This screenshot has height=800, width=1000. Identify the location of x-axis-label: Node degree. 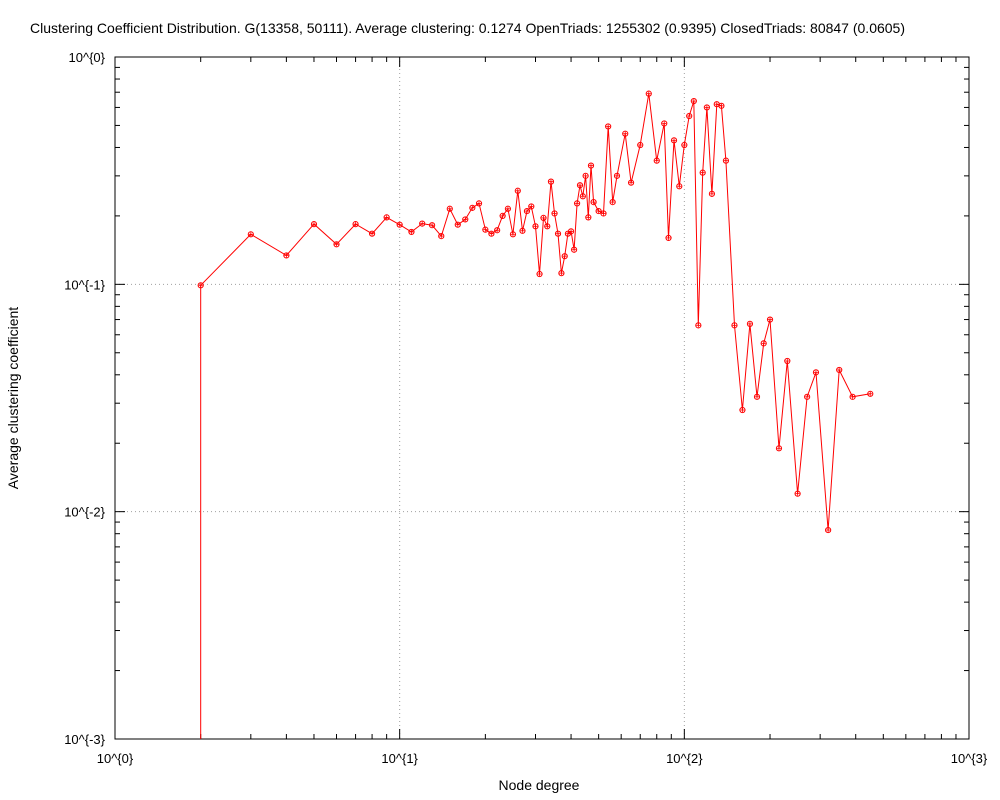
(539, 785).